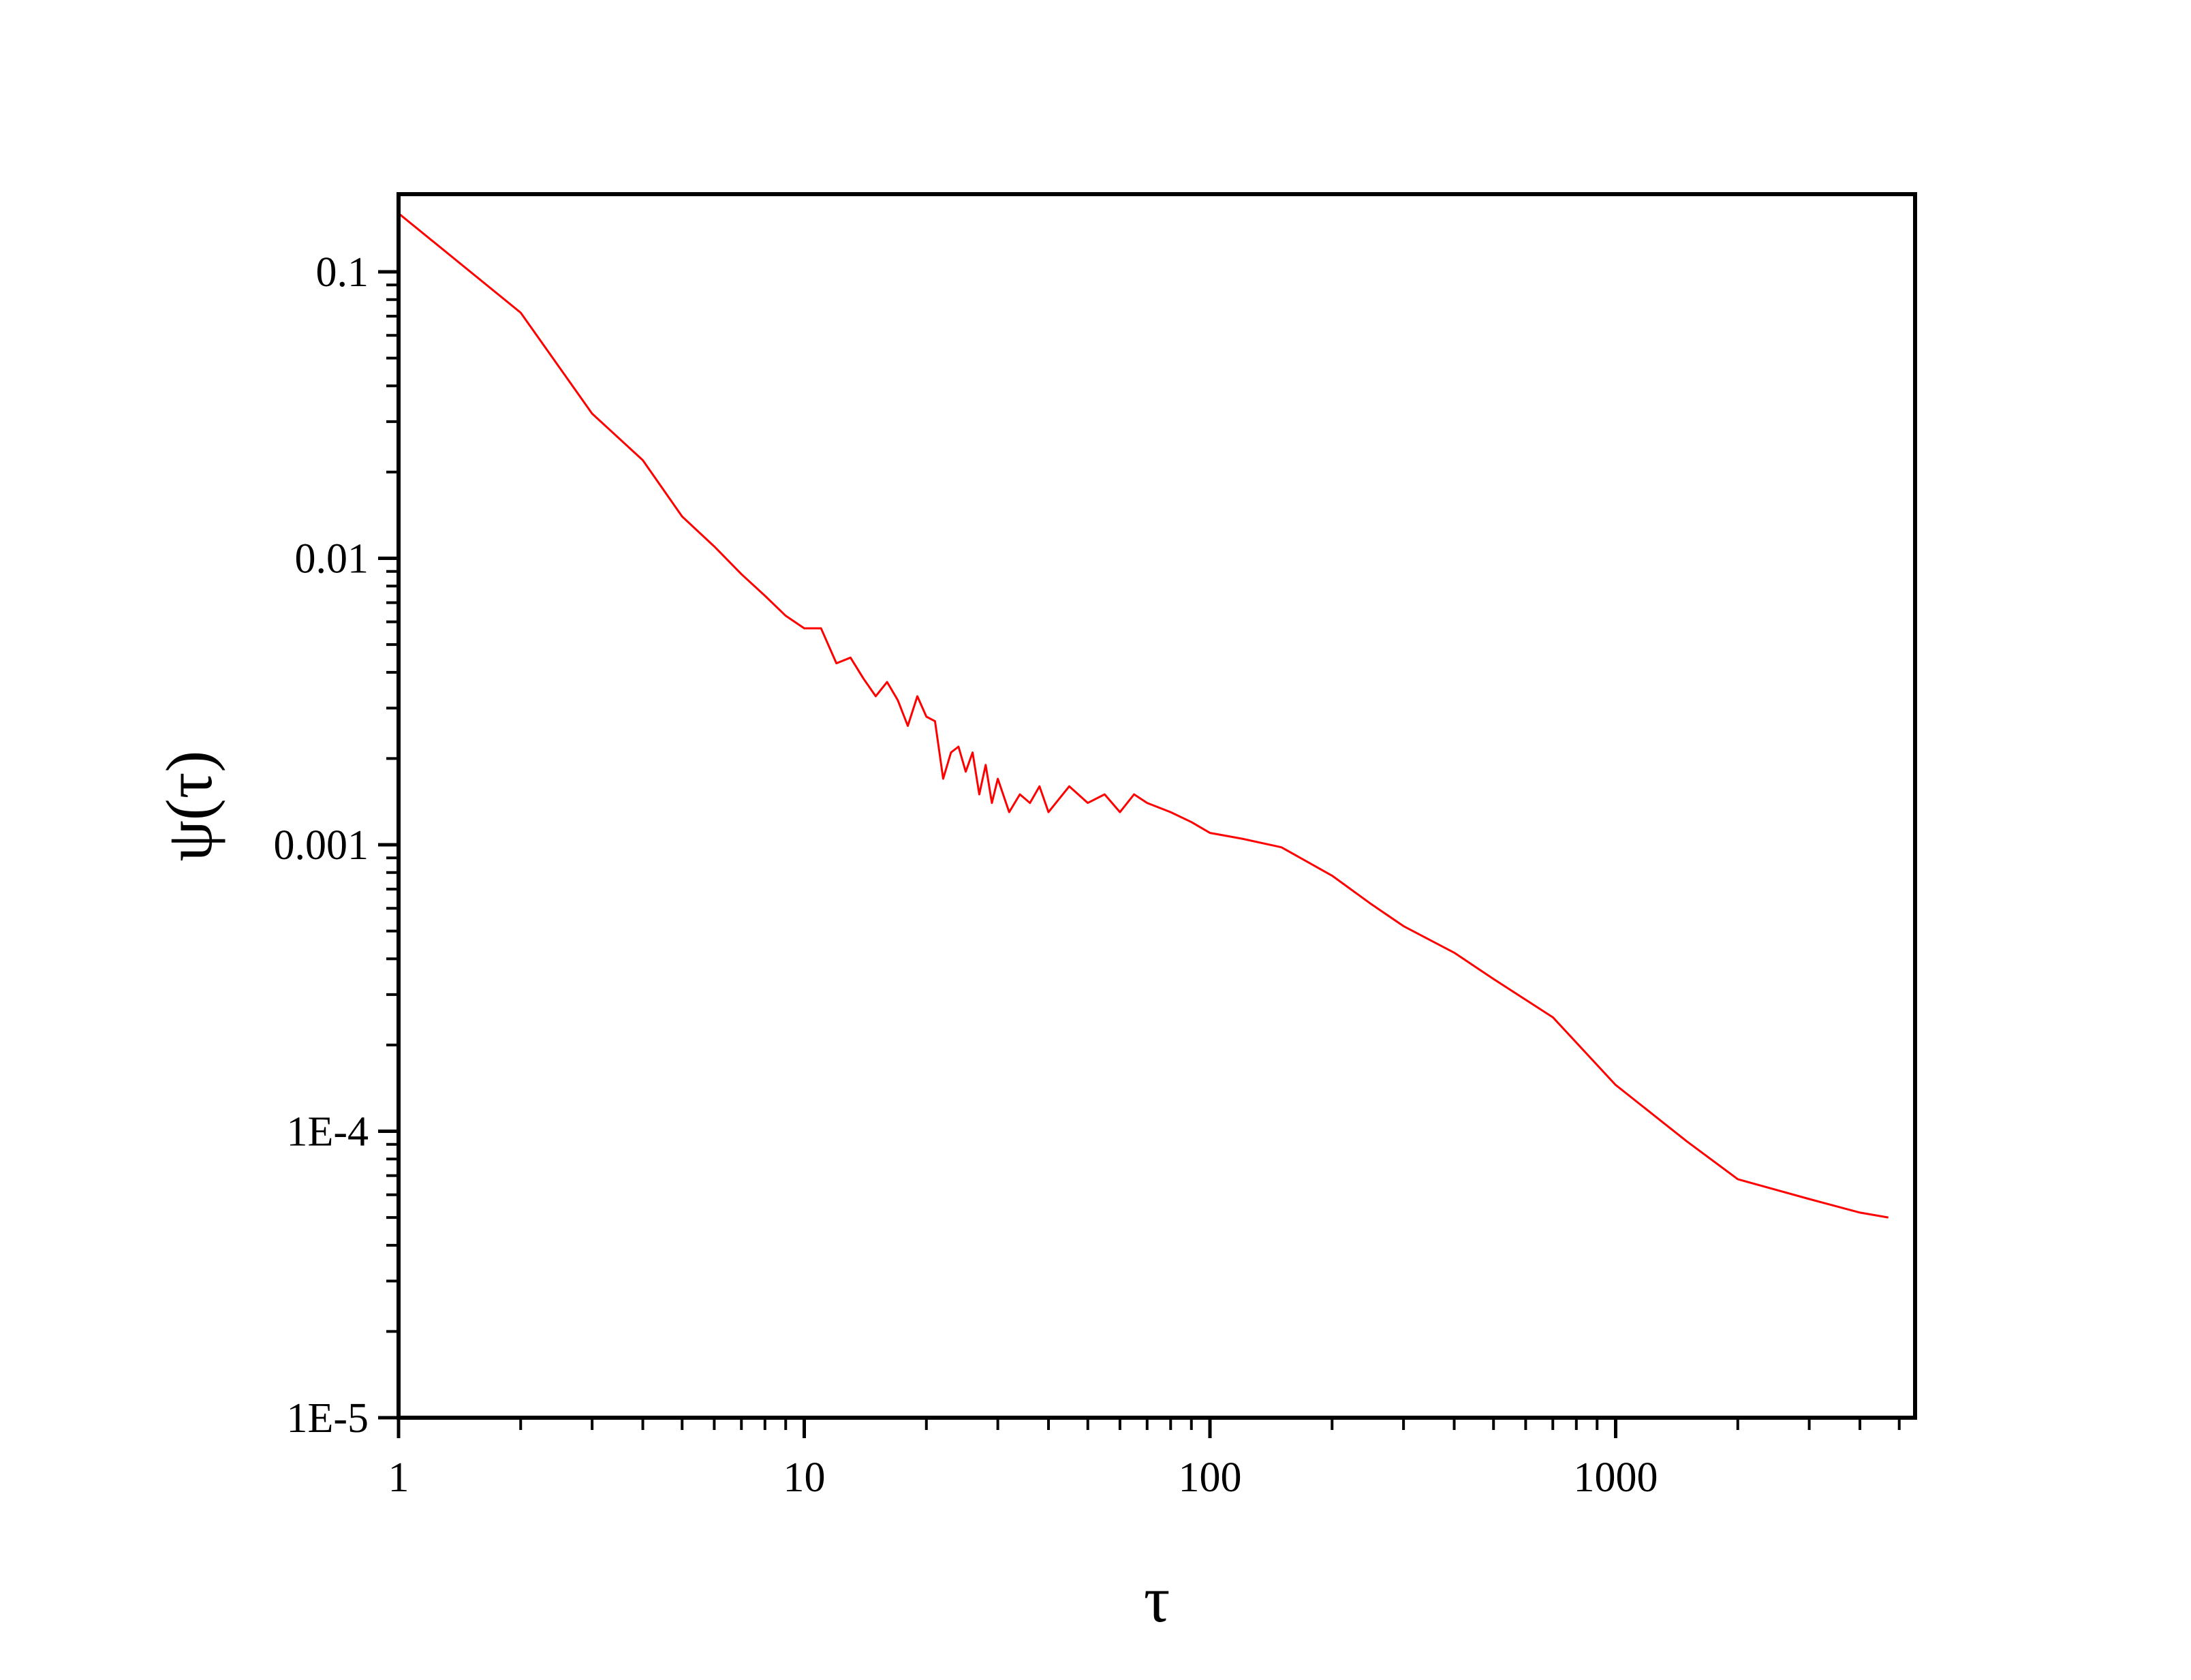  I want to click on x-axis-title: τ, so click(1157, 1599).